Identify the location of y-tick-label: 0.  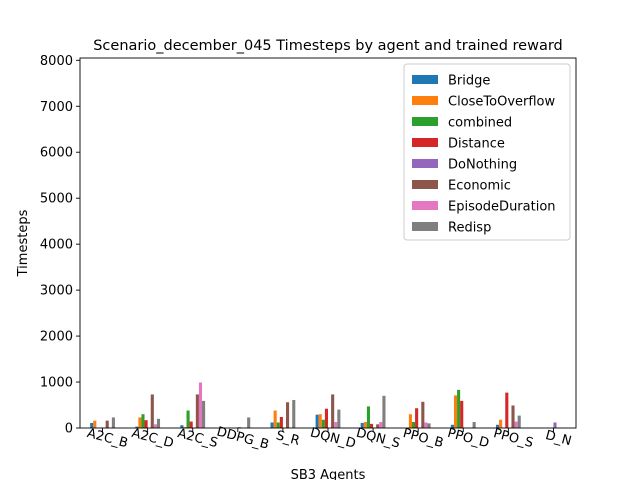
(69, 429).